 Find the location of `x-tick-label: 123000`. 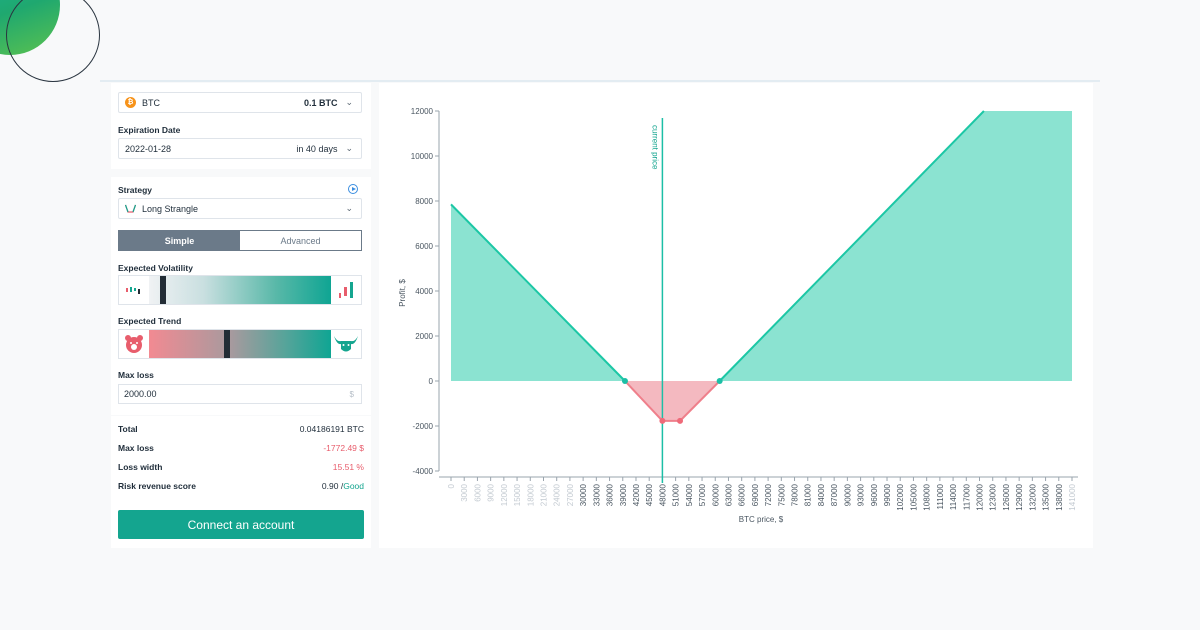

x-tick-label: 123000 is located at coordinates (993, 496).